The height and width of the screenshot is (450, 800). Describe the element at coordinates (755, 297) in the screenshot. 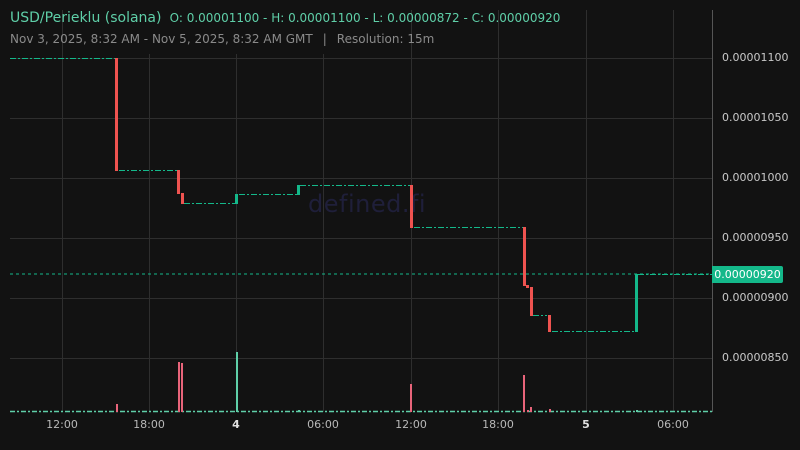

I see `y-tick-label: 0.00000900` at that location.